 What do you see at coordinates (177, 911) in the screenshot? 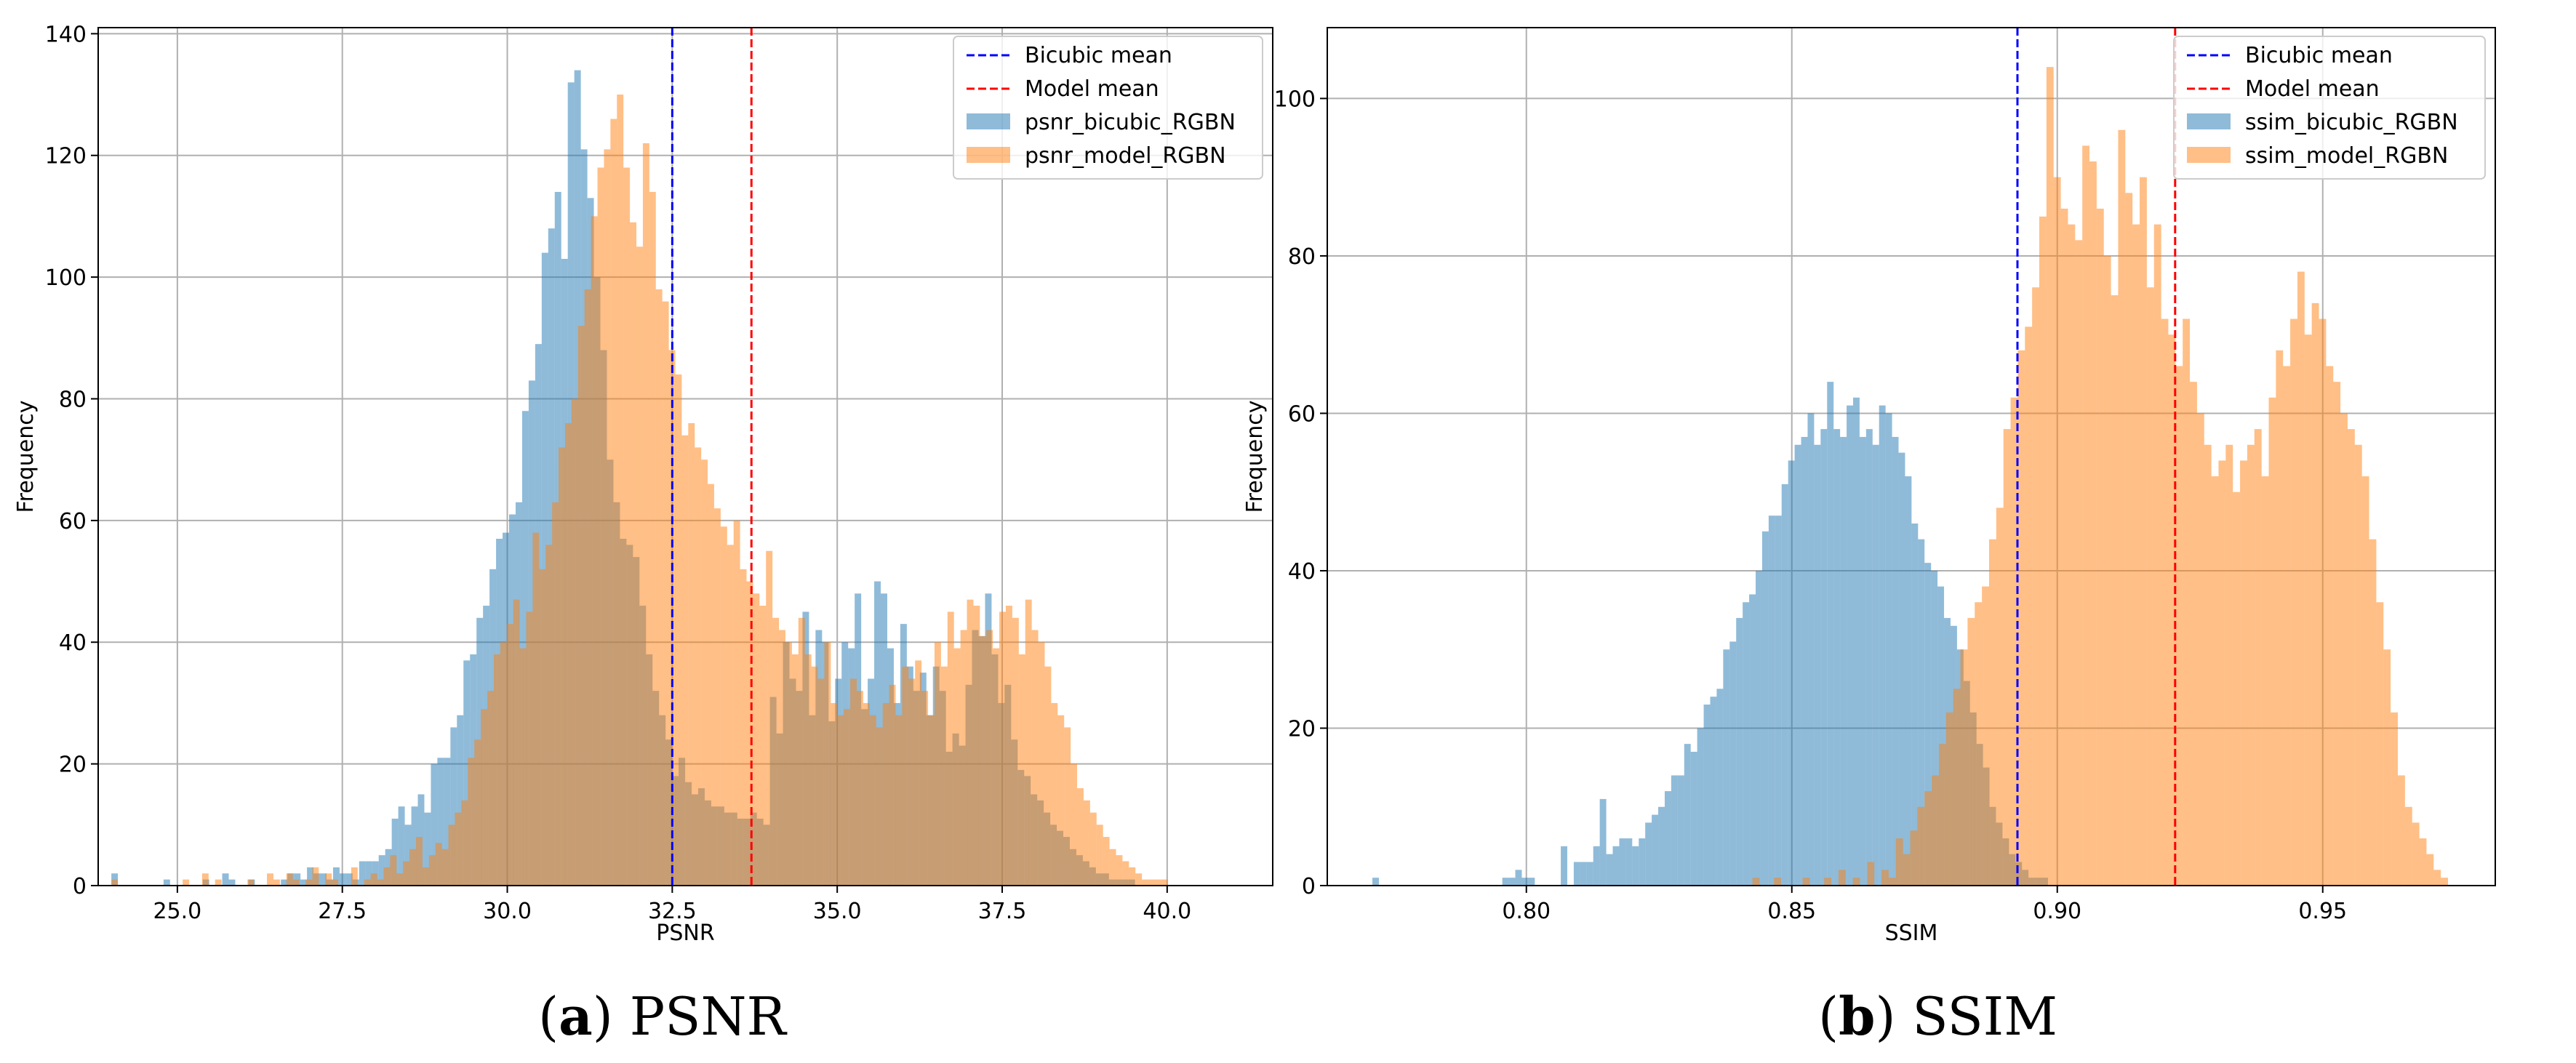
I see `x-tick-label: 25.0` at bounding box center [177, 911].